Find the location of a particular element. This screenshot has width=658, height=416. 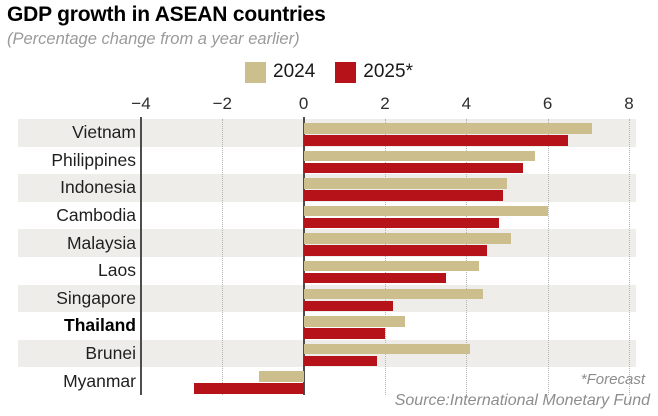

chart-row-malaysia: Malaysia is located at coordinates (329, 243).